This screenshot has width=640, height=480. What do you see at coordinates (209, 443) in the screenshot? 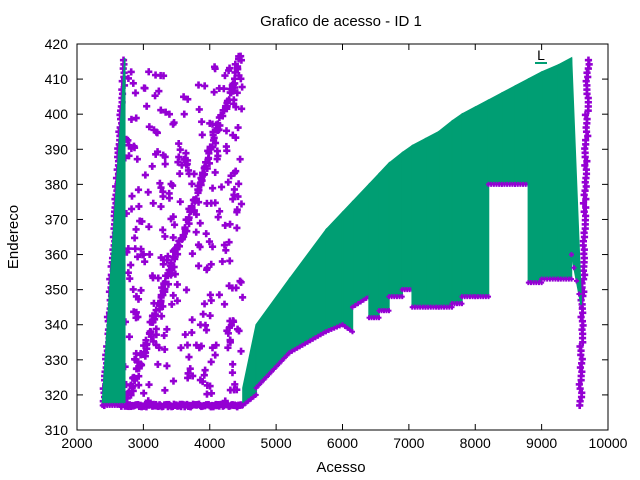
I see `x-tick-label: 4000` at bounding box center [209, 443].